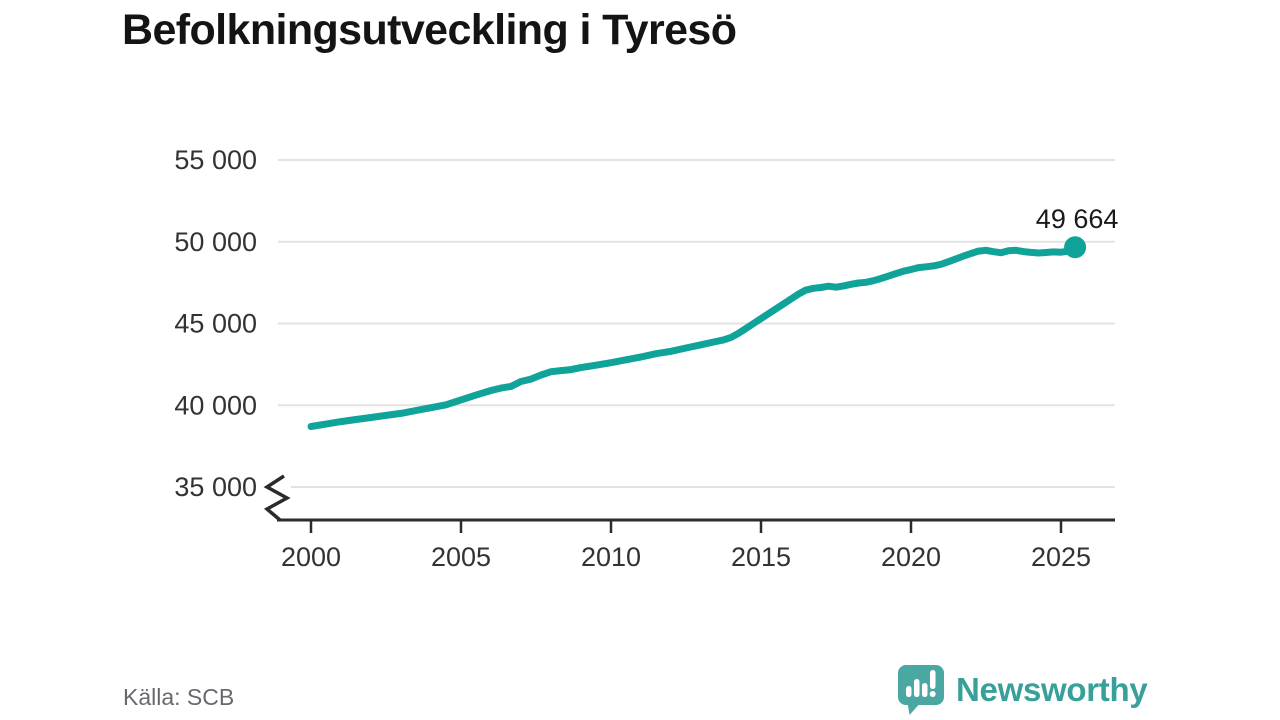 The image size is (1280, 720). What do you see at coordinates (611, 557) in the screenshot?
I see `x-axis-label: 2010` at bounding box center [611, 557].